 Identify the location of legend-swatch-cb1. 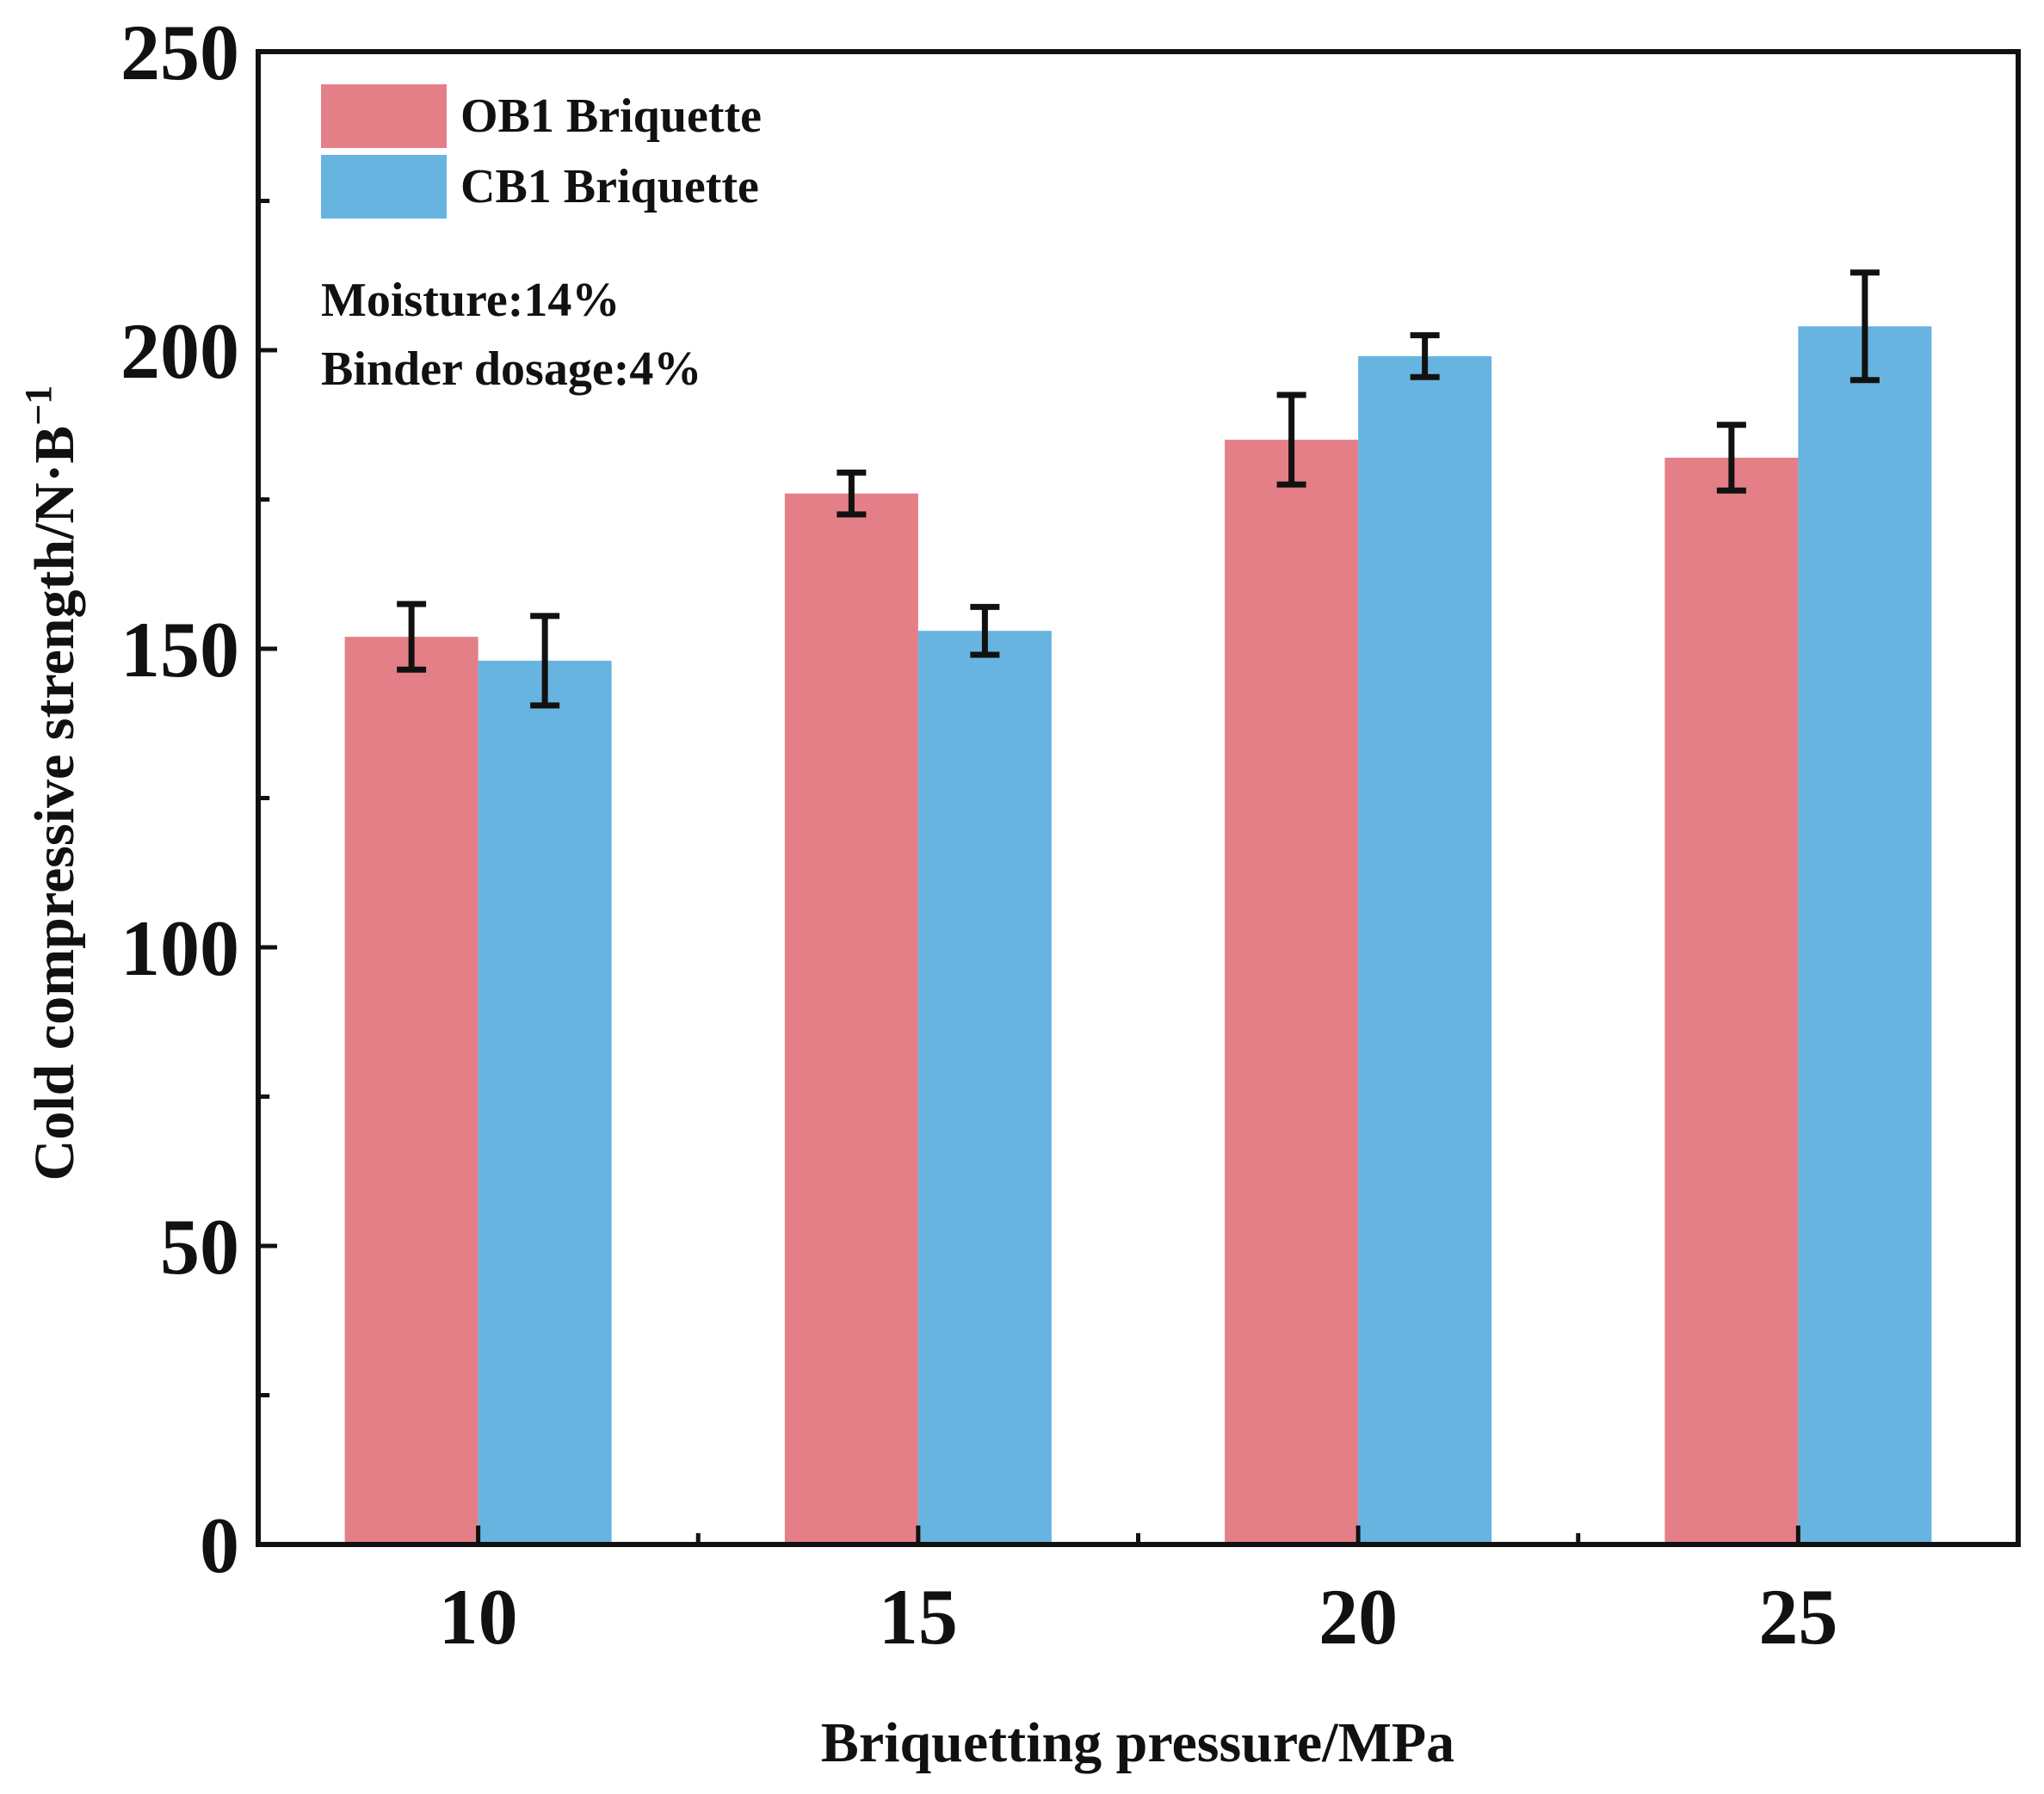
(384, 187).